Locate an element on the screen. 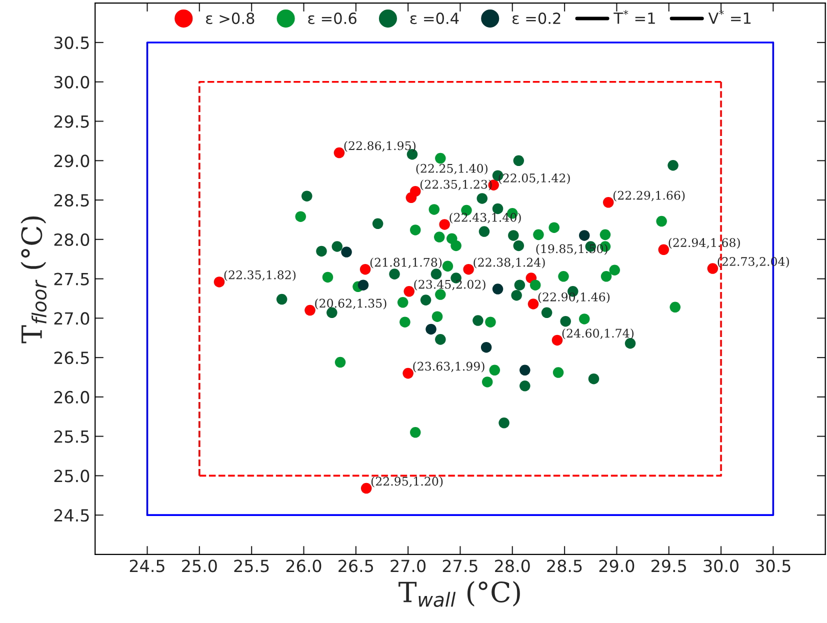 This screenshot has width=827, height=623. annotation: (24.60,1.74) is located at coordinates (598, 334).